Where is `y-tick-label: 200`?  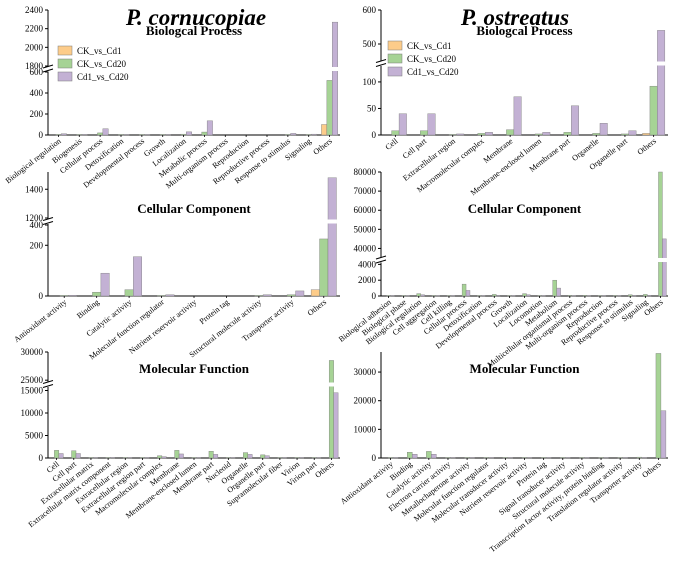
y-tick-label: 200 is located at coordinates (37, 245).